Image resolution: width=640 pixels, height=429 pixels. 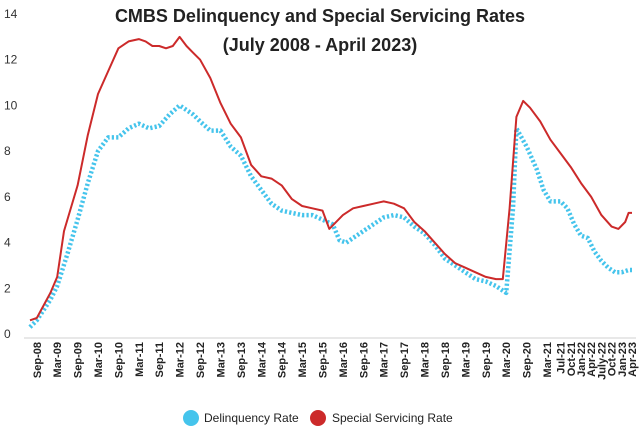 What do you see at coordinates (303, 359) in the screenshot?
I see `x-tick-label: Mar-15` at bounding box center [303, 359].